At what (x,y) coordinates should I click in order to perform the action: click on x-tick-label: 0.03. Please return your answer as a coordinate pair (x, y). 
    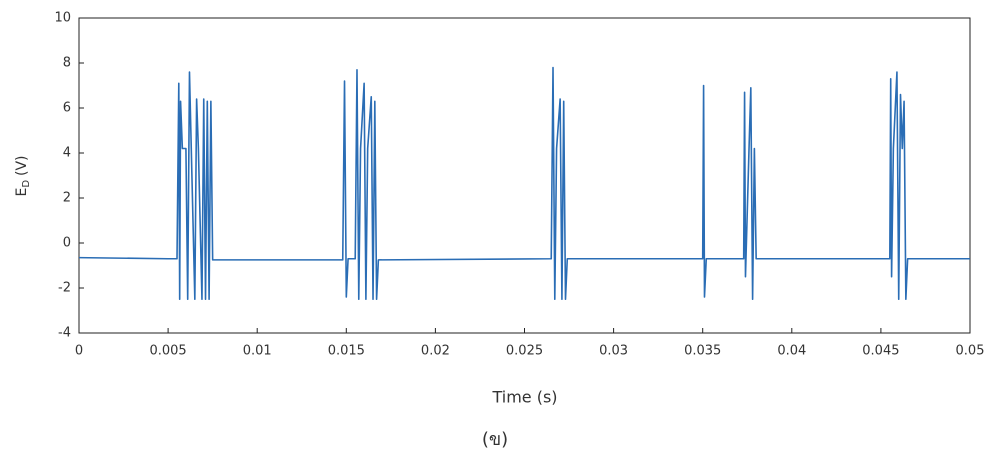
    Looking at the image, I should click on (613, 351).